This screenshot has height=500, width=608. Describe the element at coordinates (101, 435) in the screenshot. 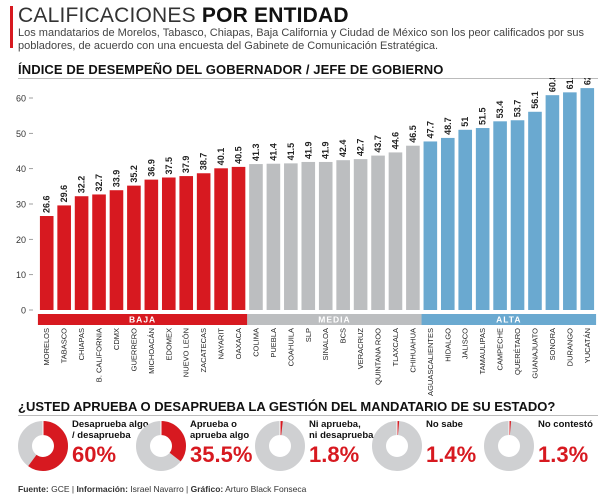

I see `survey-label-line2: / desaprueba` at that location.